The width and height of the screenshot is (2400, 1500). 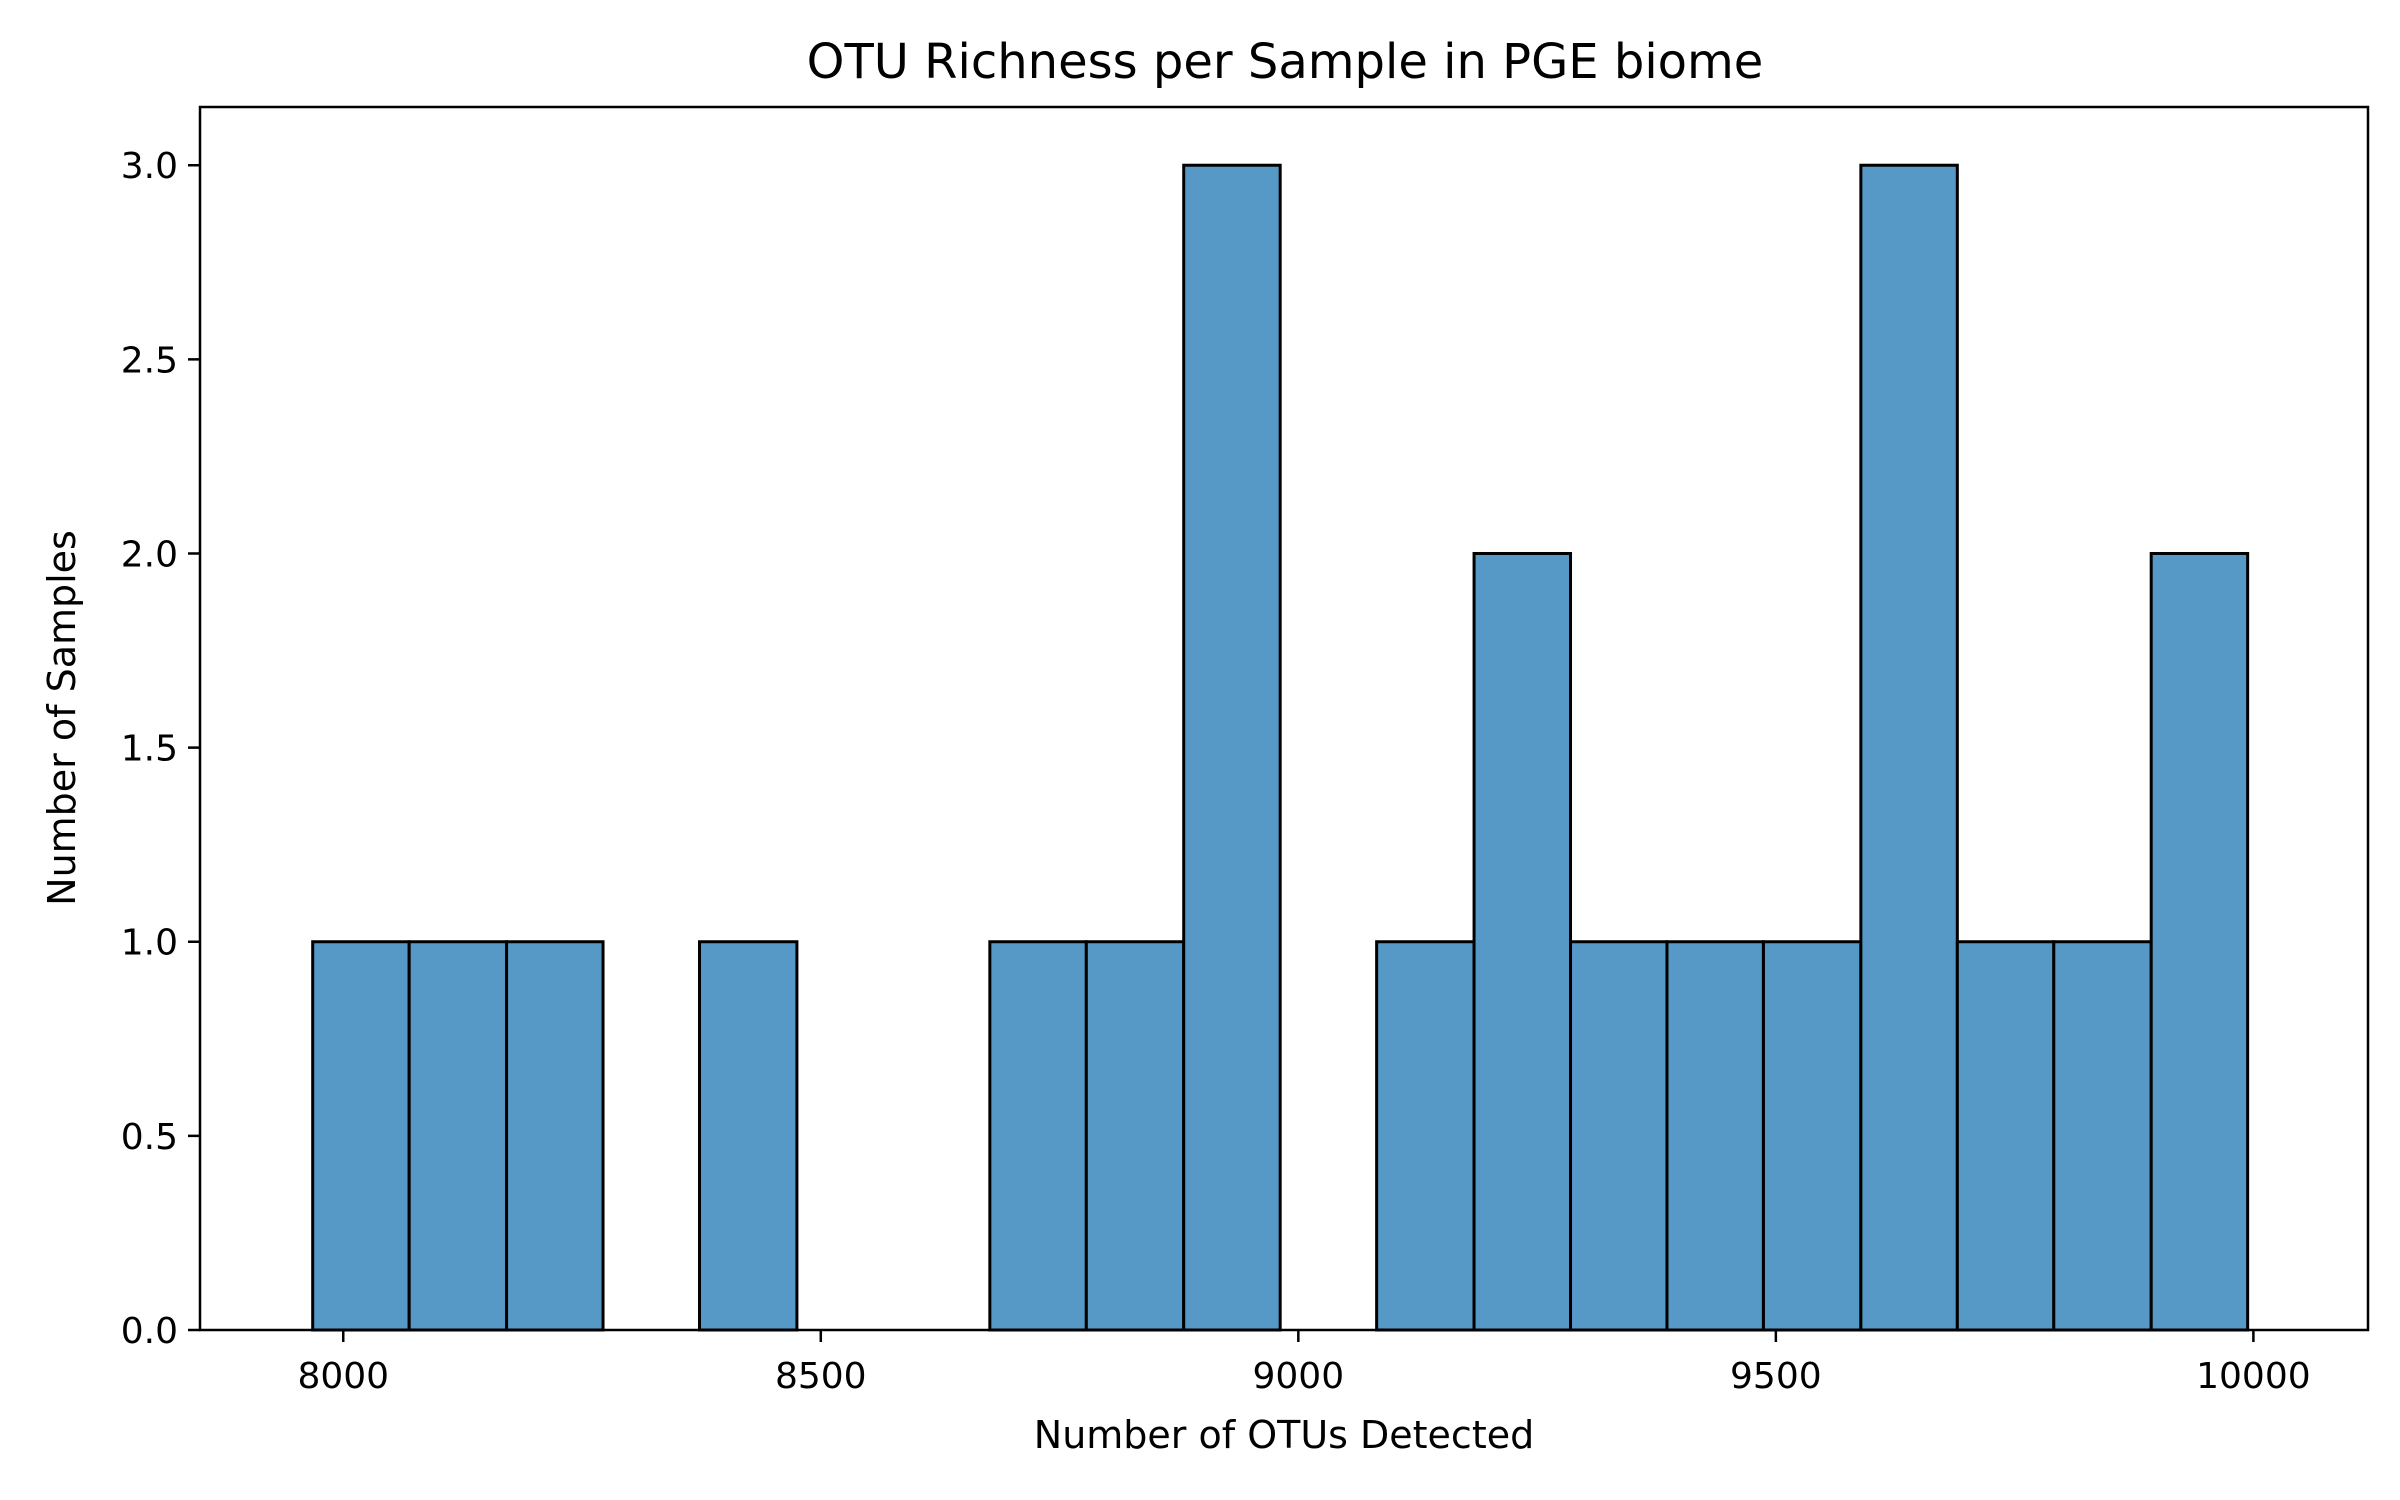 What do you see at coordinates (149, 1137) in the screenshot?
I see `y-tick-label-1: 0.5` at bounding box center [149, 1137].